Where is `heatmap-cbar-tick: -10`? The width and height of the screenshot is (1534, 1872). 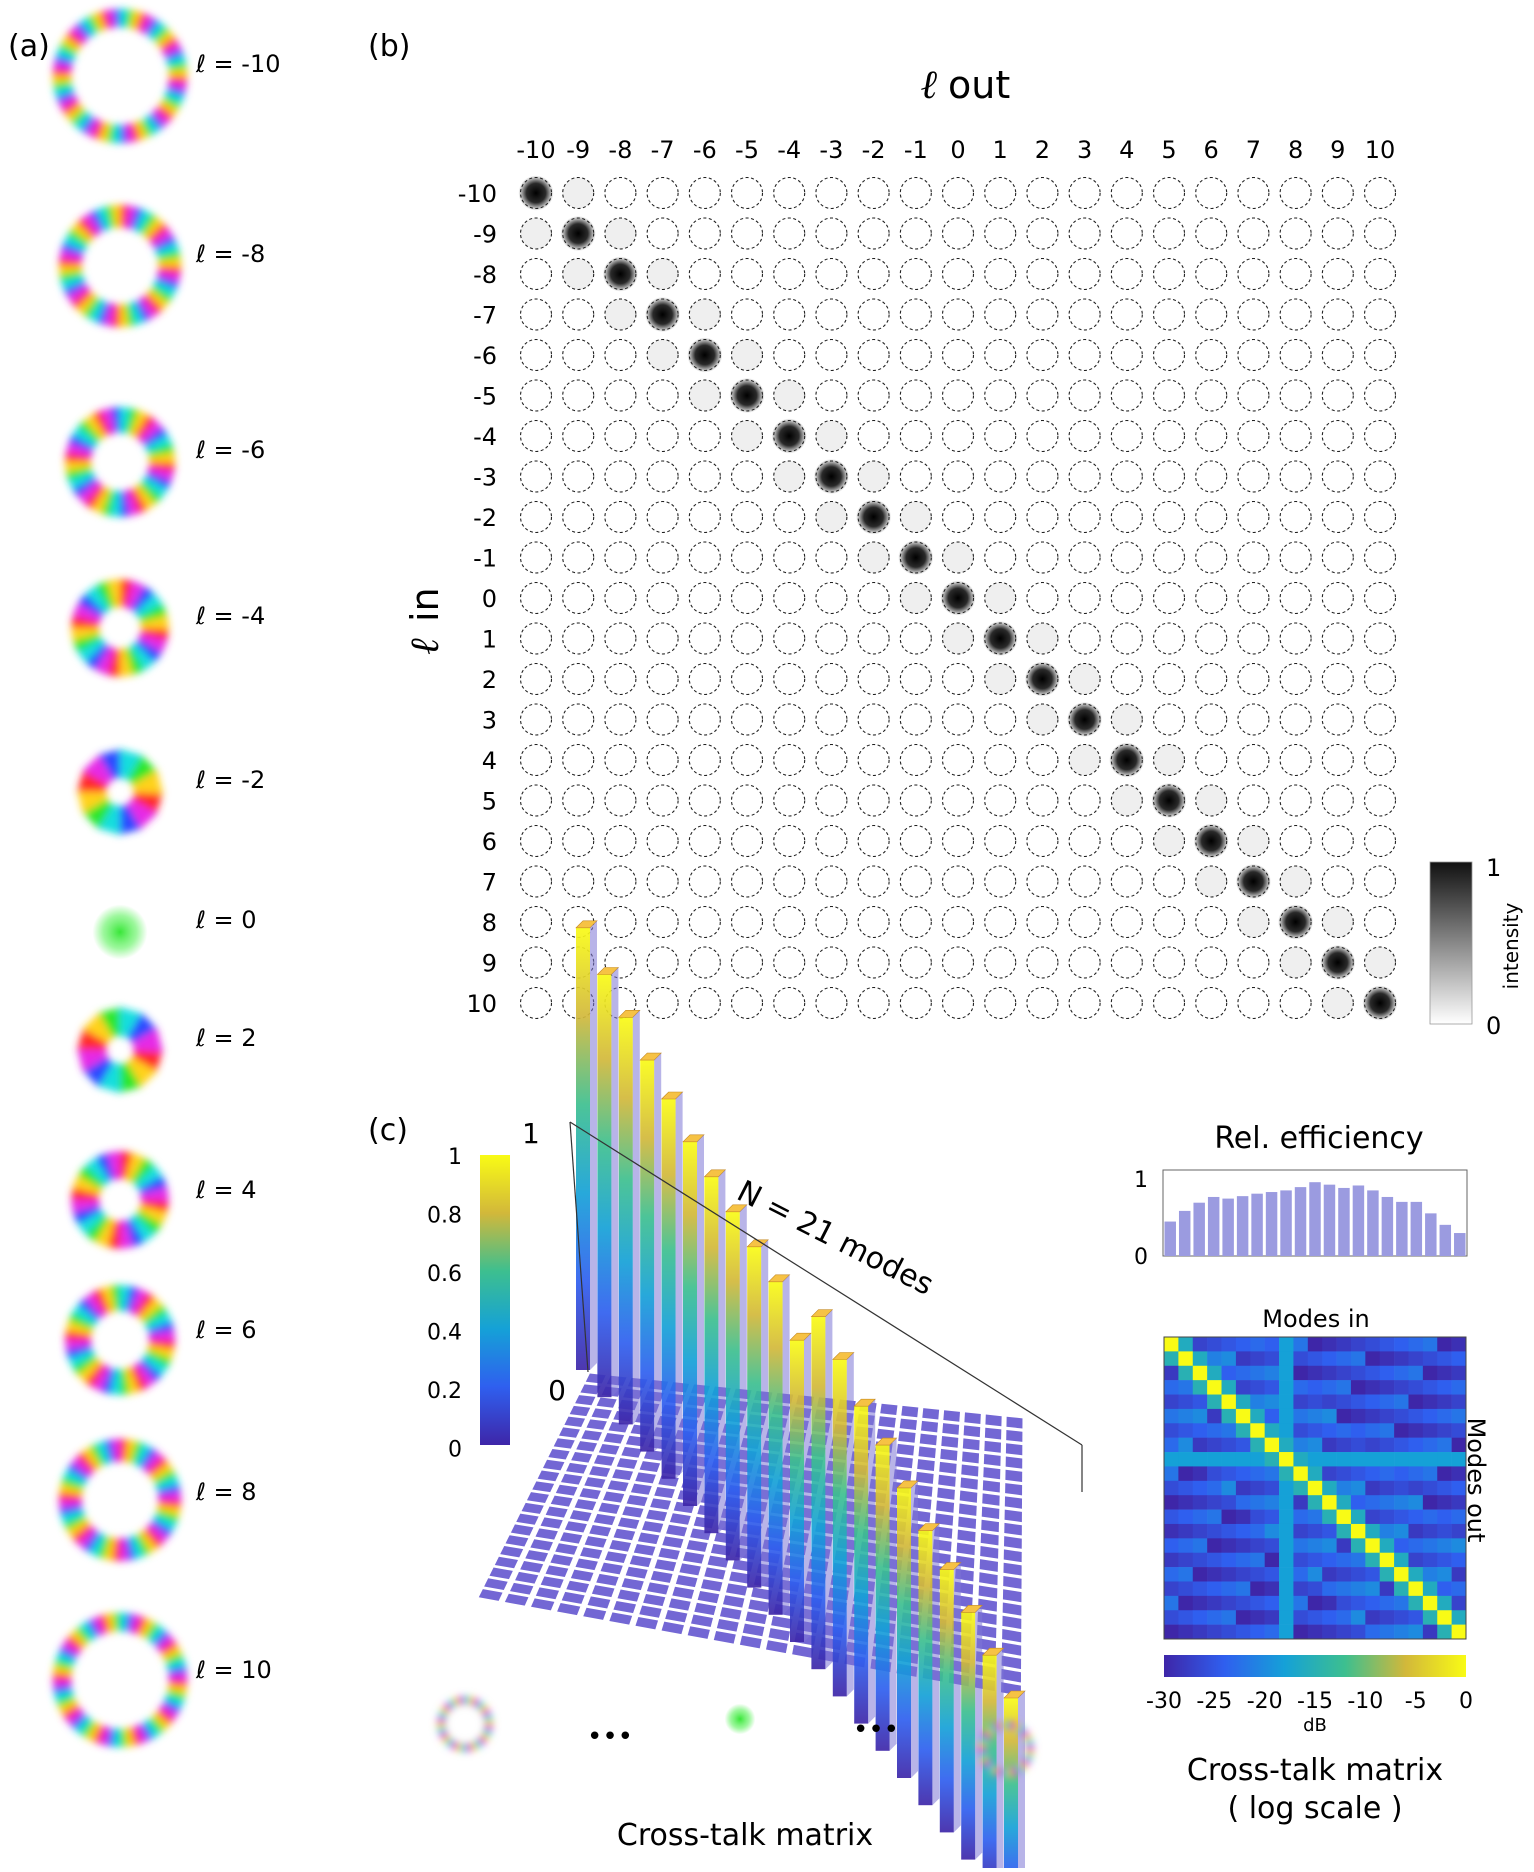 heatmap-cbar-tick: -10 is located at coordinates (1365, 1701).